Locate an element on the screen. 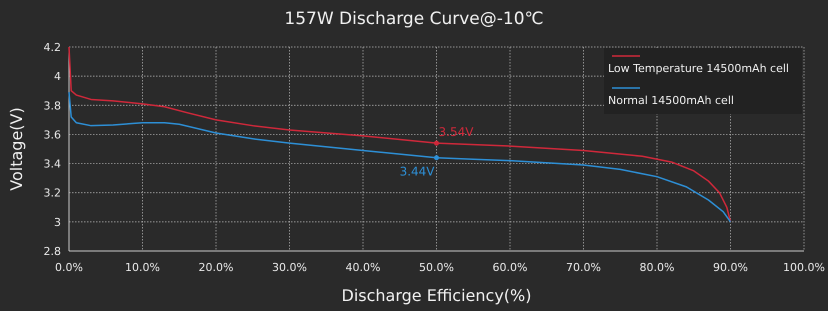  x-tick-label: 20.0% is located at coordinates (216, 267).